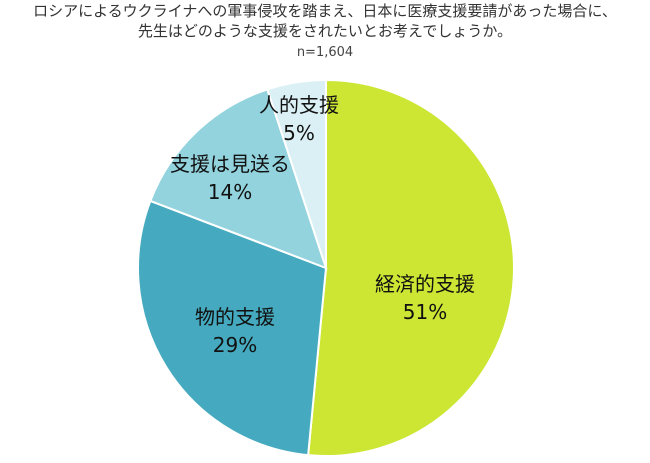  Describe the element at coordinates (299, 133) in the screenshot. I see `slice-percent-4: 5%` at that location.